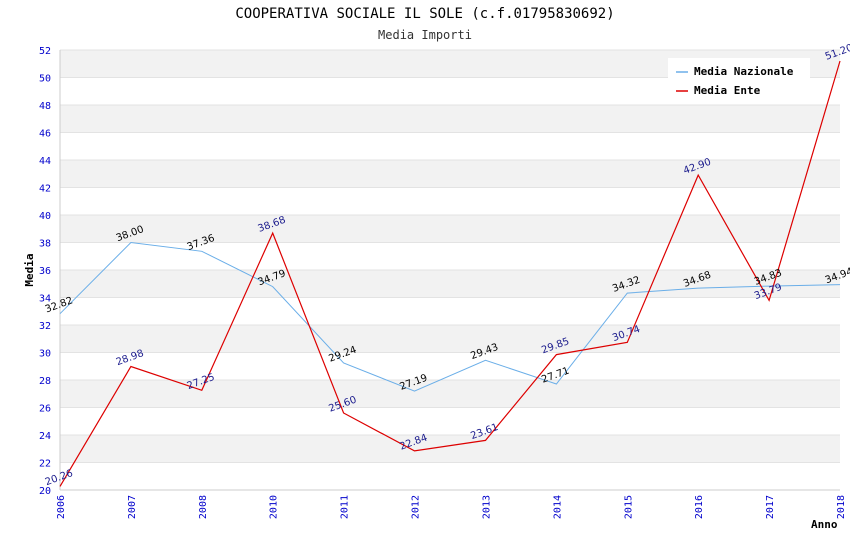 The image size is (850, 555). Describe the element at coordinates (61, 507) in the screenshot. I see `x-tick-label: 2006` at that location.